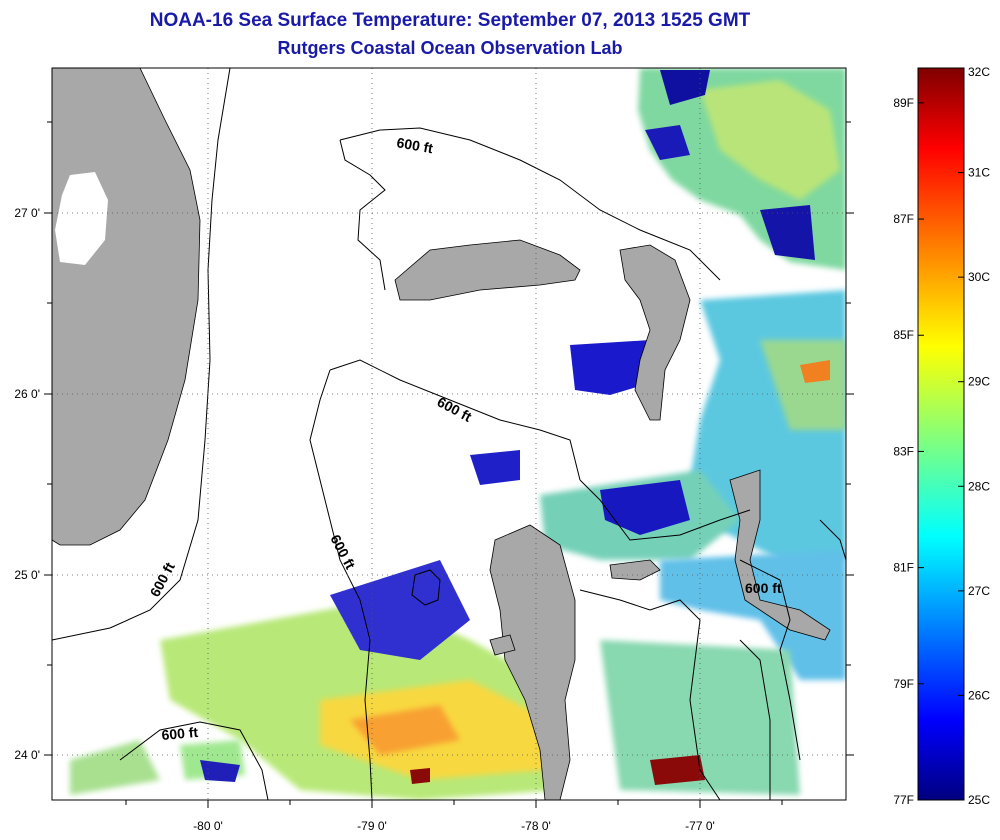 The image size is (1000, 840). Describe the element at coordinates (372, 826) in the screenshot. I see `lon-tick-label: -79 0'` at that location.